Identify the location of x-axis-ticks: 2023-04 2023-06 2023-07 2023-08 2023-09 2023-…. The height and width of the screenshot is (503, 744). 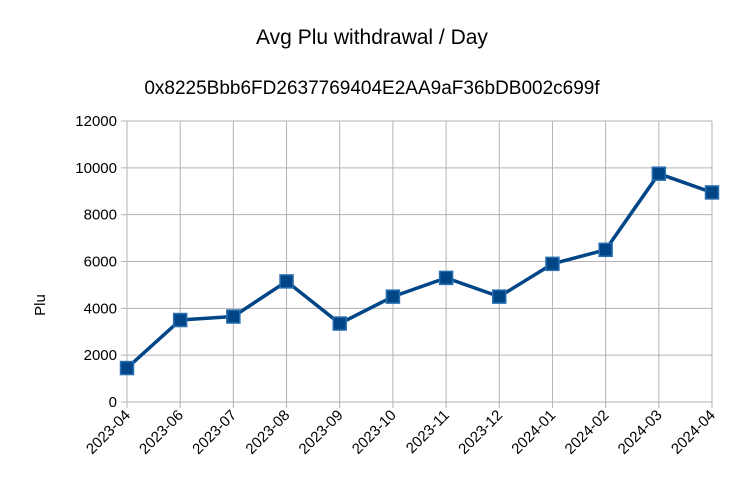
(401, 432).